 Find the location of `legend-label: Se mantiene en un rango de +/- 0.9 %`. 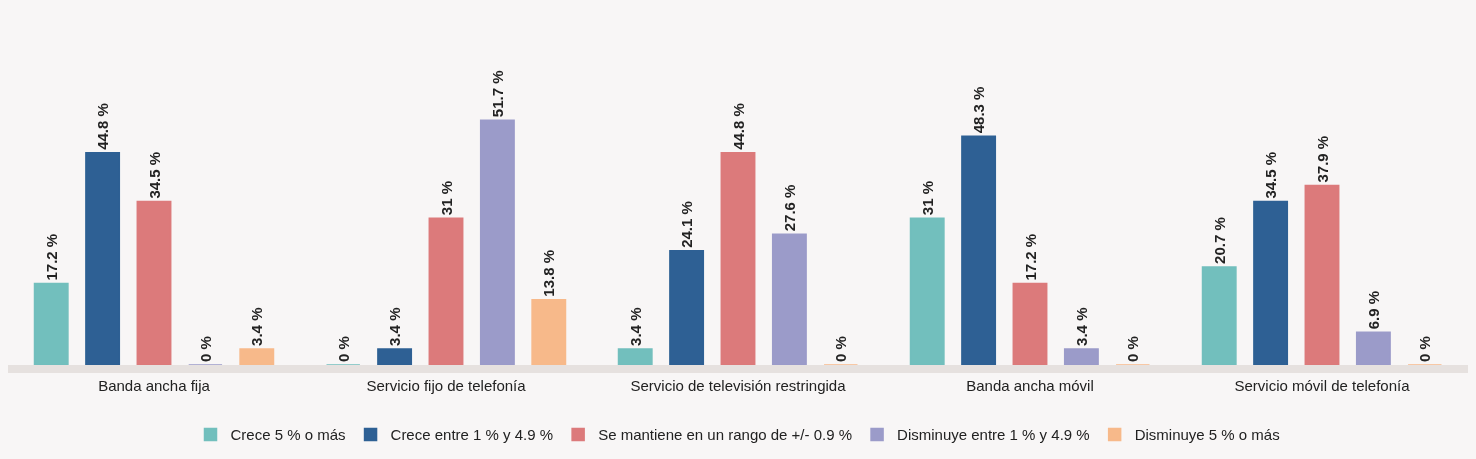

legend-label: Se mantiene en un rango de +/- 0.9 % is located at coordinates (725, 435).